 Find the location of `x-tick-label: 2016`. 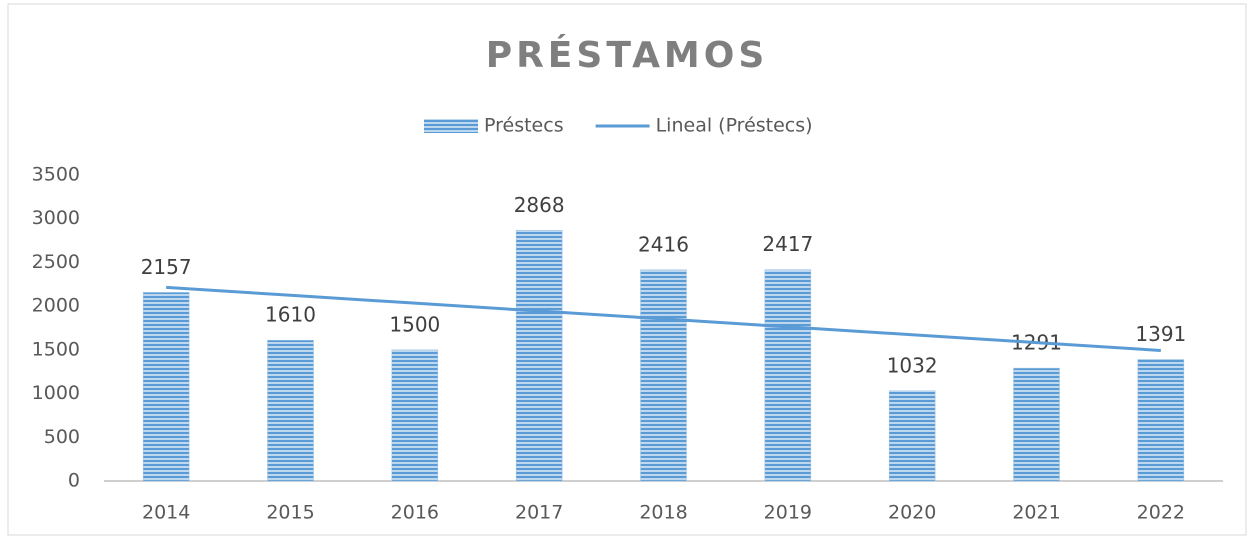

x-tick-label: 2016 is located at coordinates (415, 513).